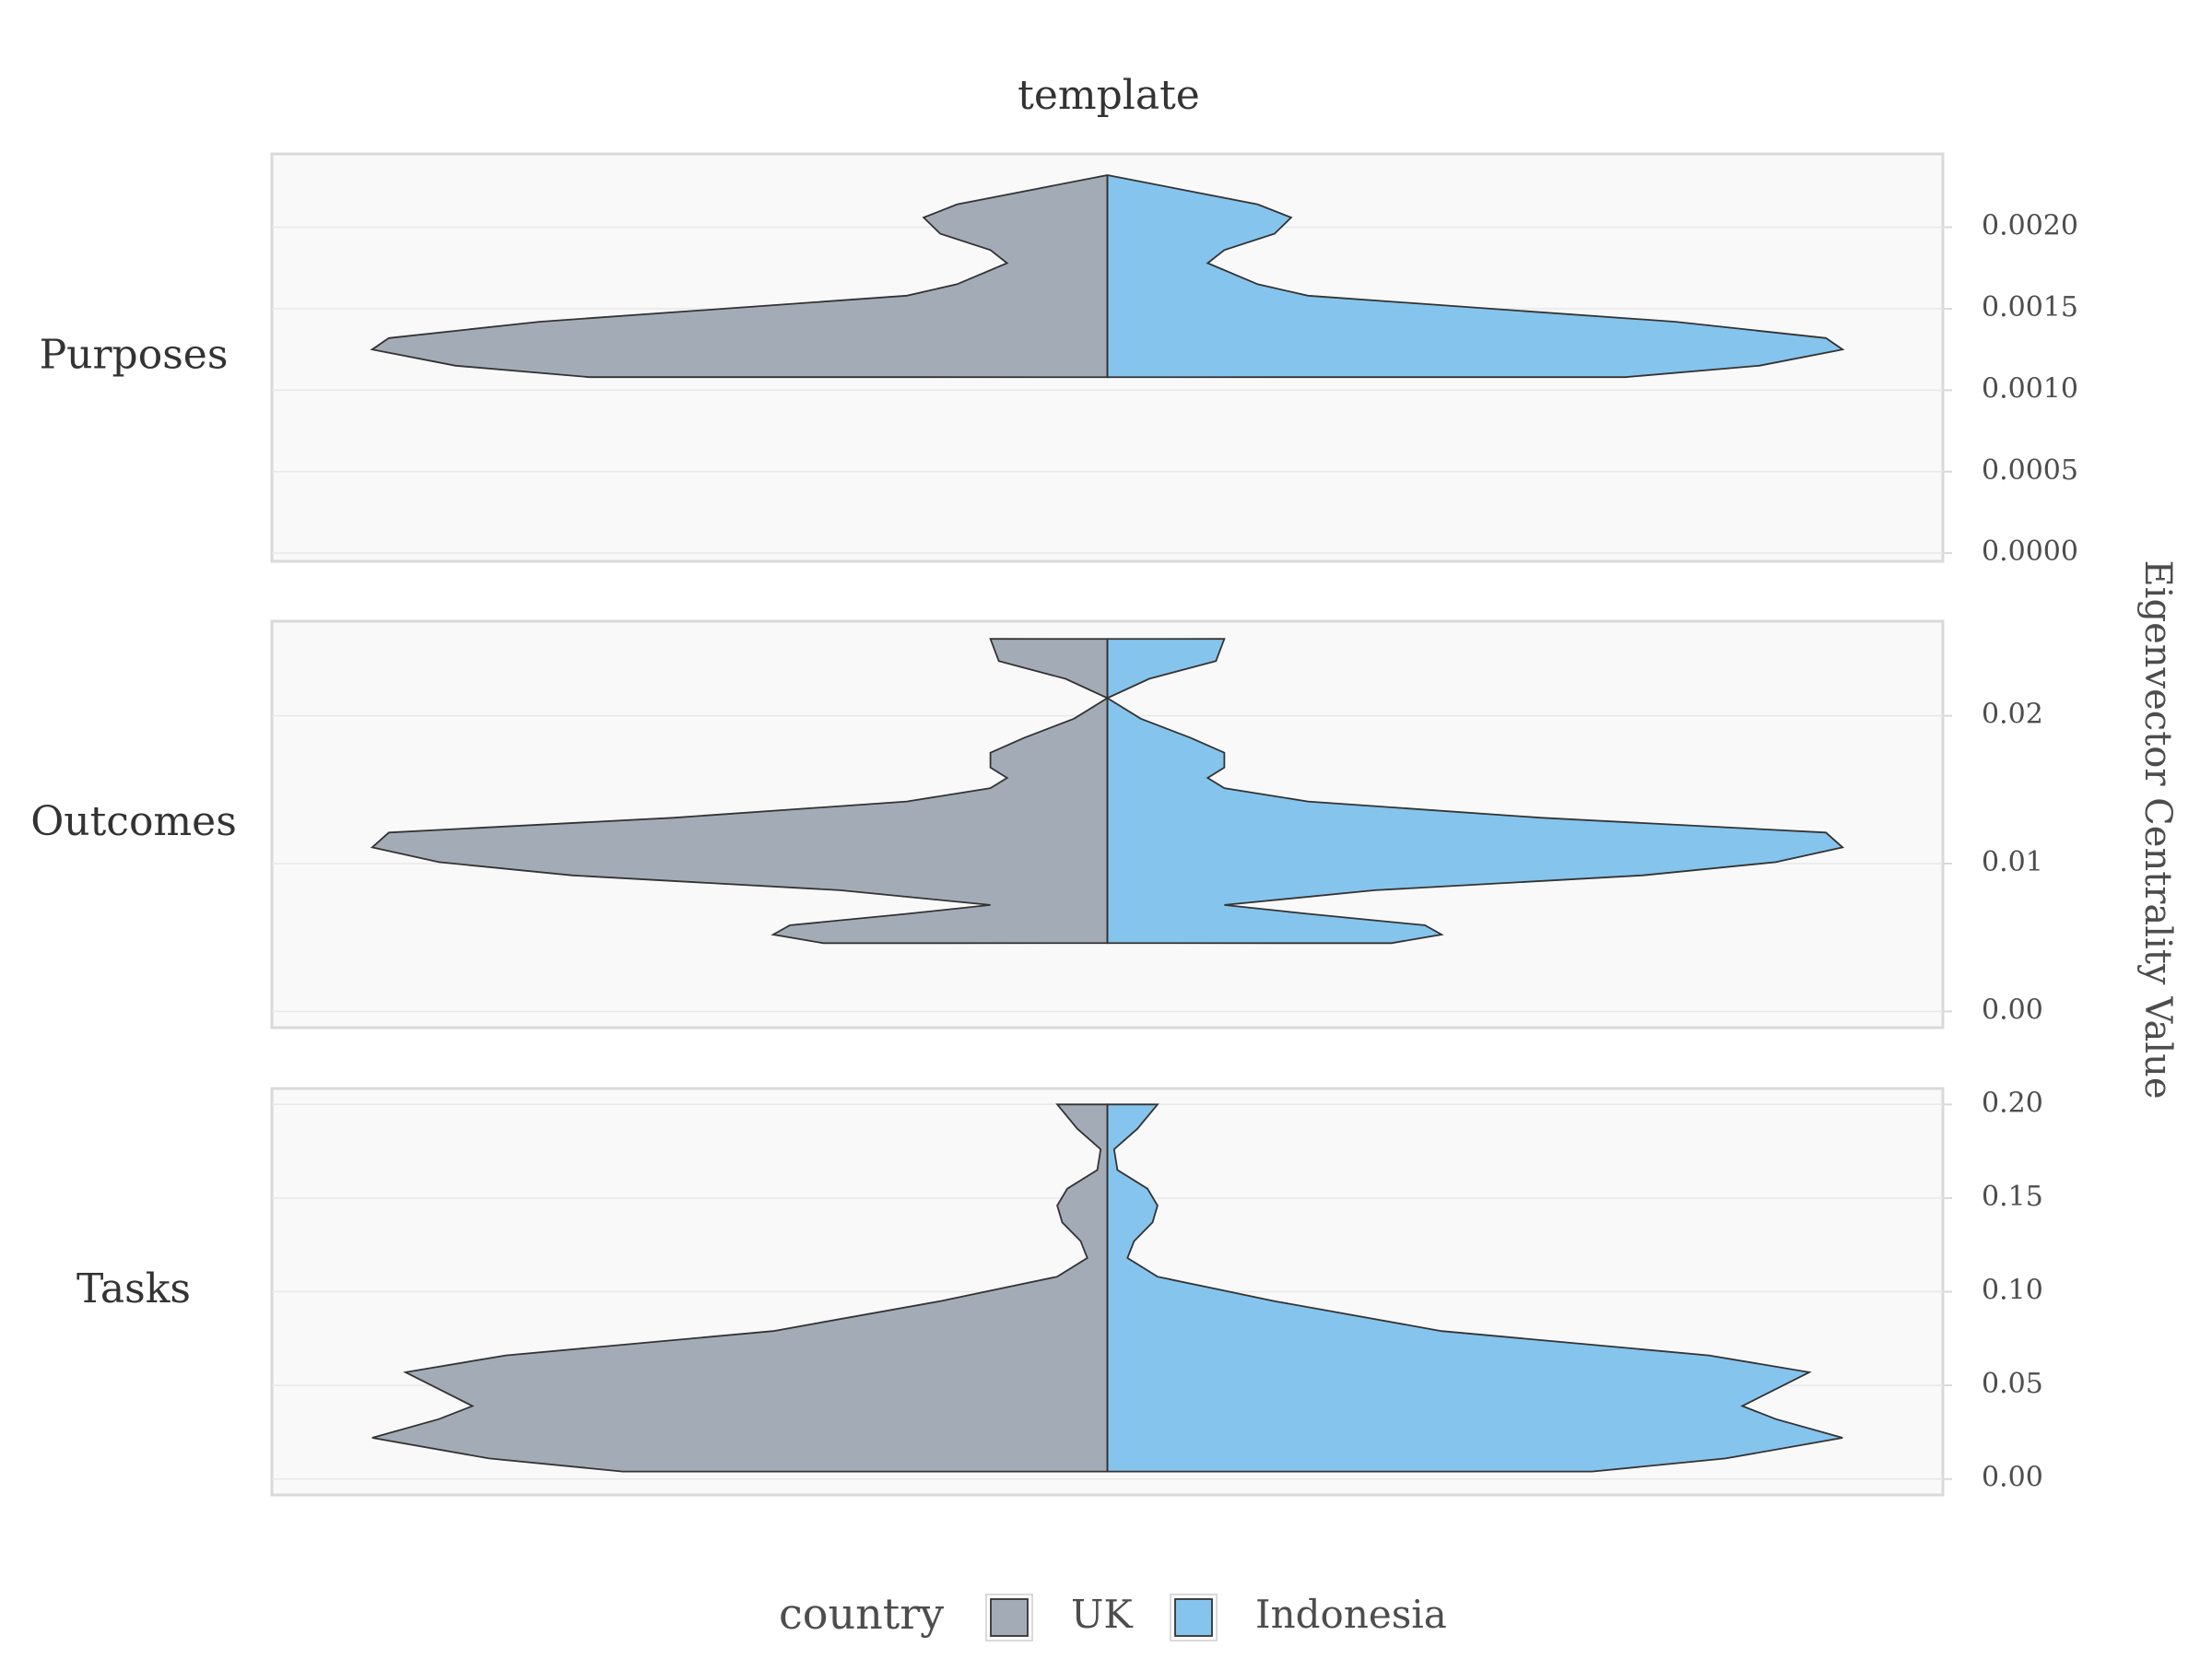 The image size is (2212, 1659). I want to click on legend-item-indonesia: Indonesia, so click(1308, 1616).